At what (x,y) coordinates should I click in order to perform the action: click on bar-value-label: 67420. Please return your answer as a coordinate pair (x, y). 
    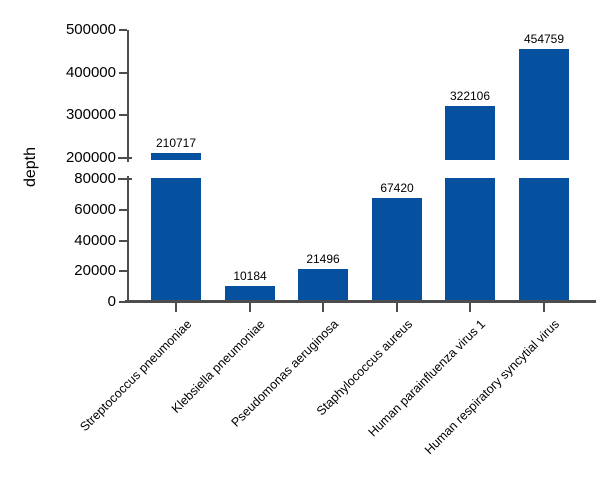
    Looking at the image, I should click on (397, 188).